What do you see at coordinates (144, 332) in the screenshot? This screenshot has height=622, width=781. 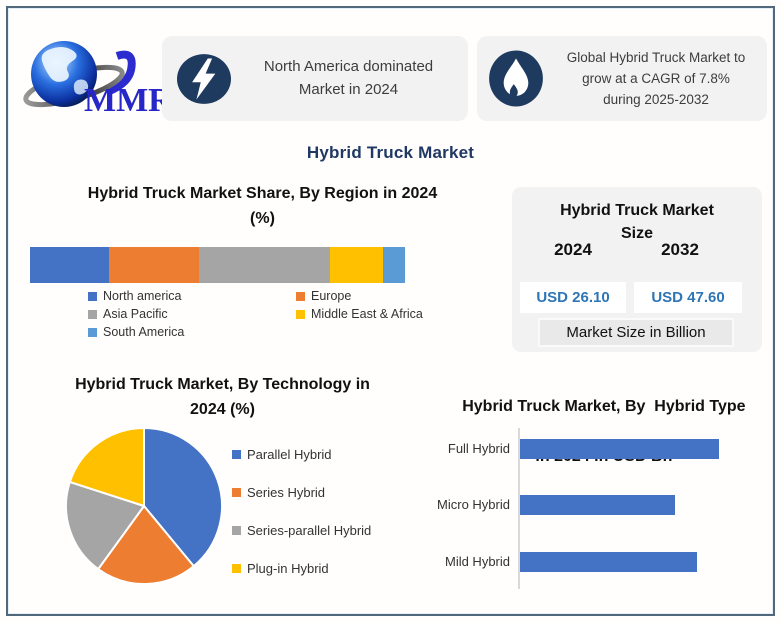 I see `region-legend-label: South America` at bounding box center [144, 332].